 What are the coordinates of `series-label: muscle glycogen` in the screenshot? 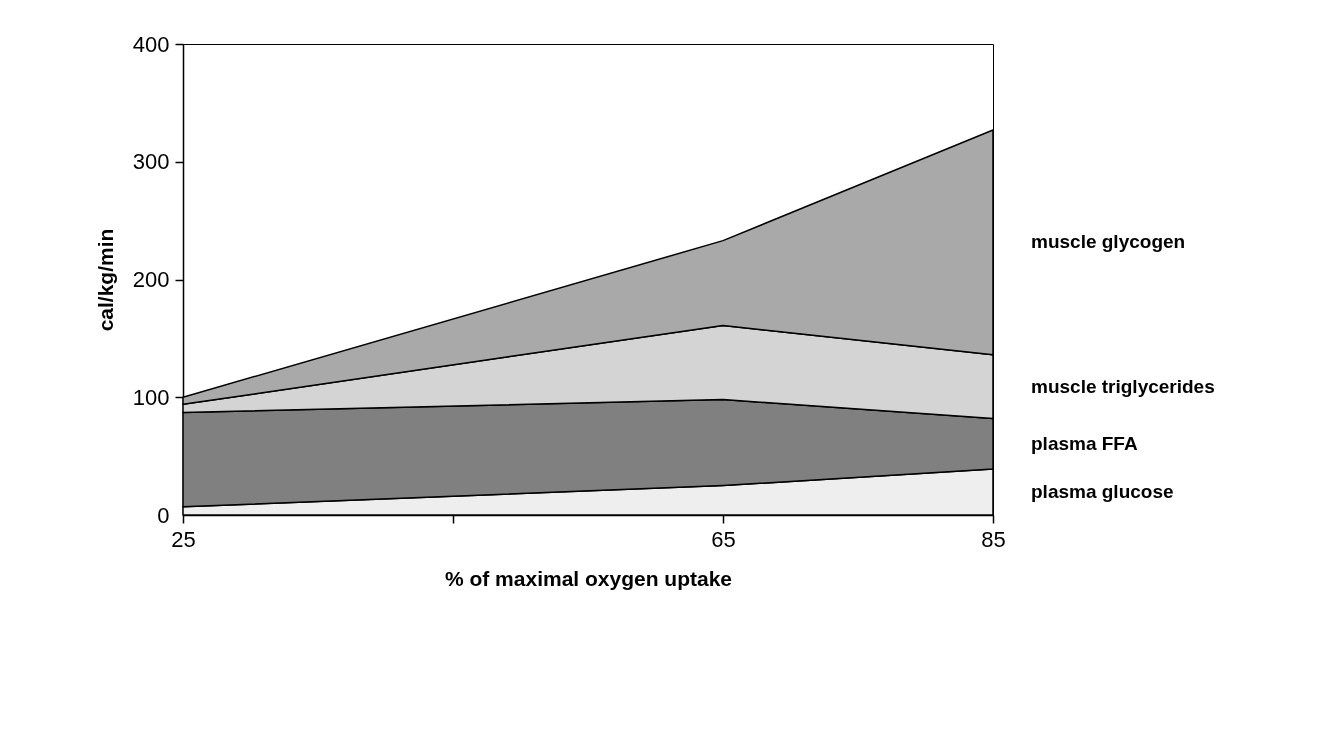 It's located at (1108, 242).